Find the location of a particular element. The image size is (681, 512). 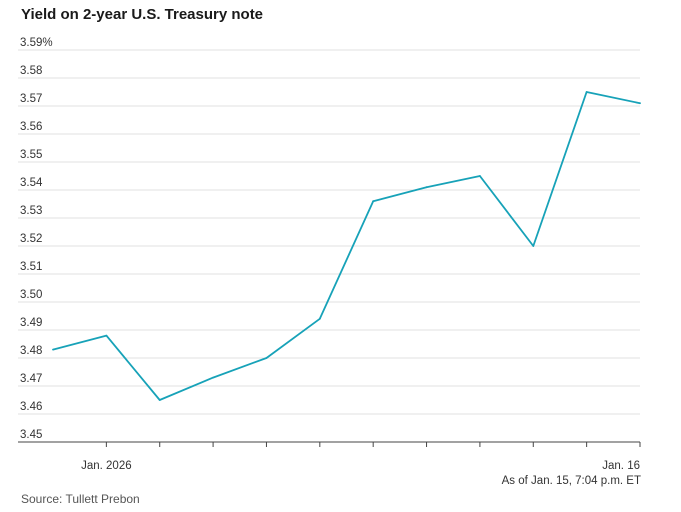

y-tick-label: 3.50 is located at coordinates (31, 295).